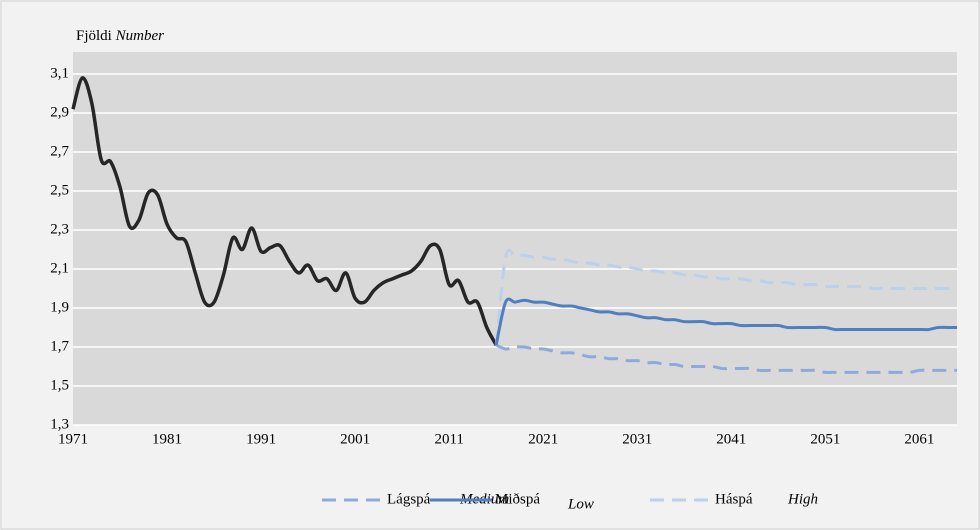 This screenshot has width=980, height=530. Describe the element at coordinates (59, 385) in the screenshot. I see `y-tick-label: 1,5` at that location.